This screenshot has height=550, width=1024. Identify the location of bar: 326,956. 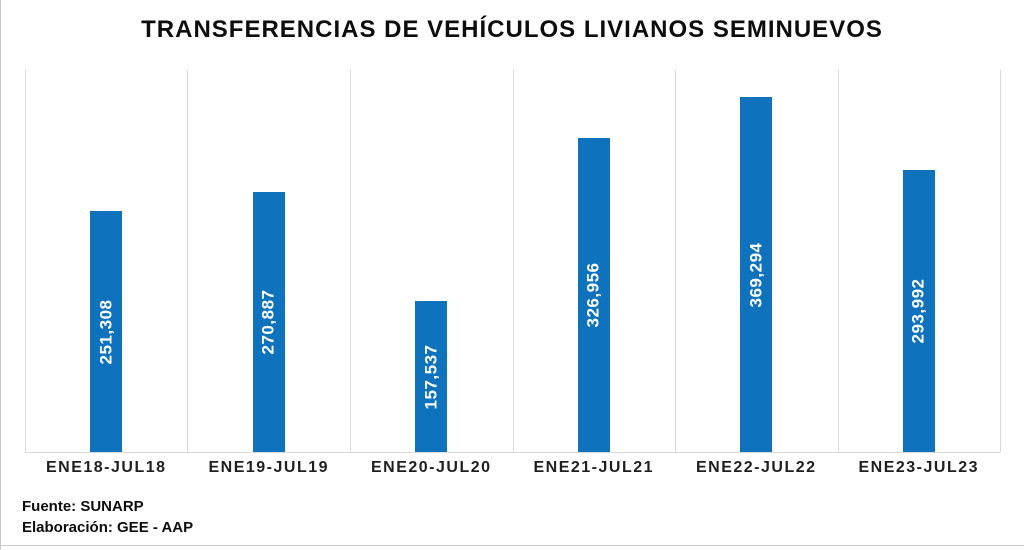
(593, 295).